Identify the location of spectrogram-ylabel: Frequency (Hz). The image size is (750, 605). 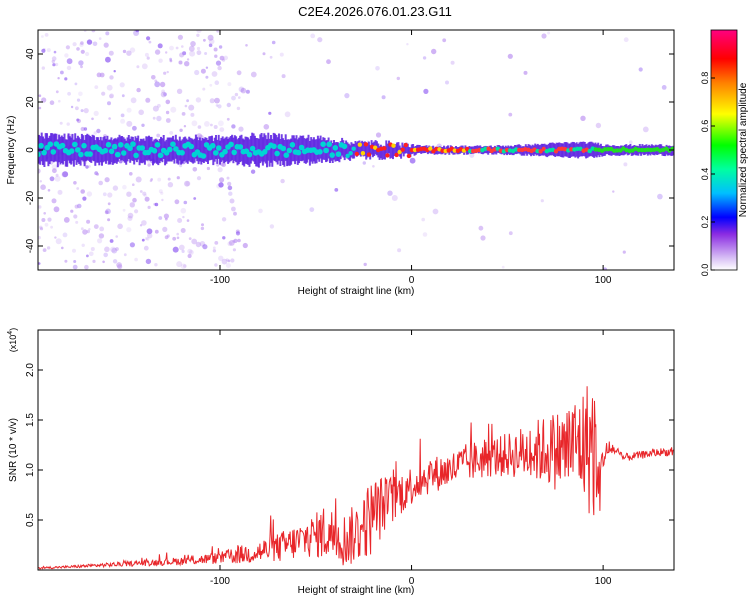
(11, 150).